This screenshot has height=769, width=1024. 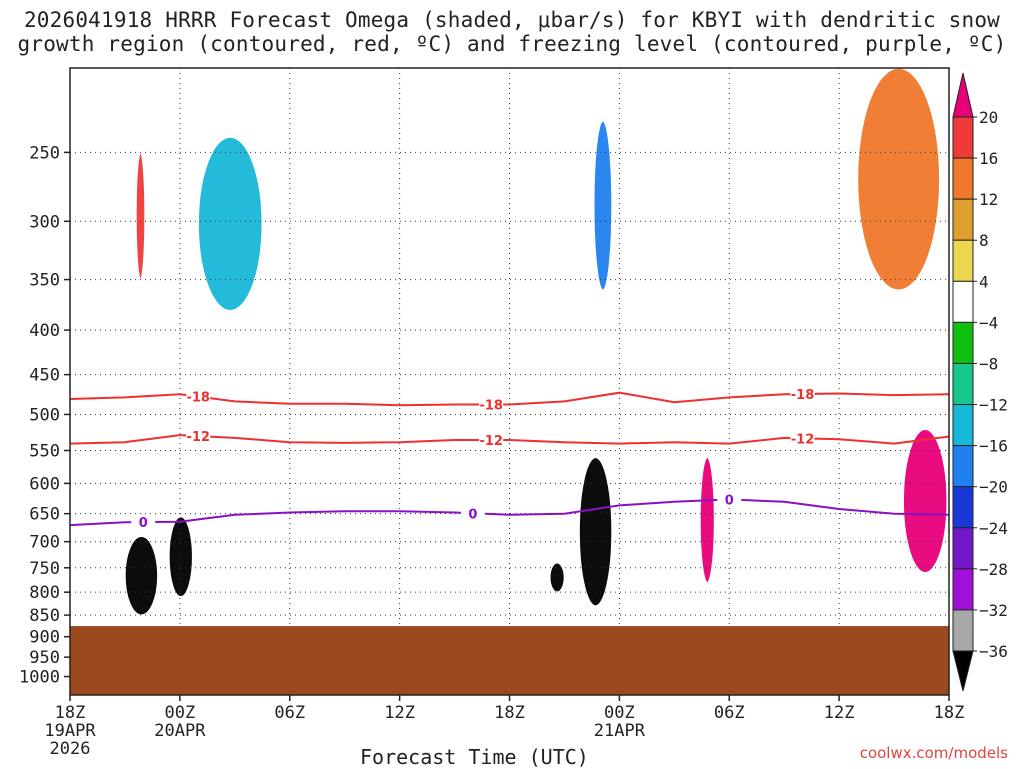 What do you see at coordinates (988, 158) in the screenshot?
I see `colorbar-label-1: 16` at bounding box center [988, 158].